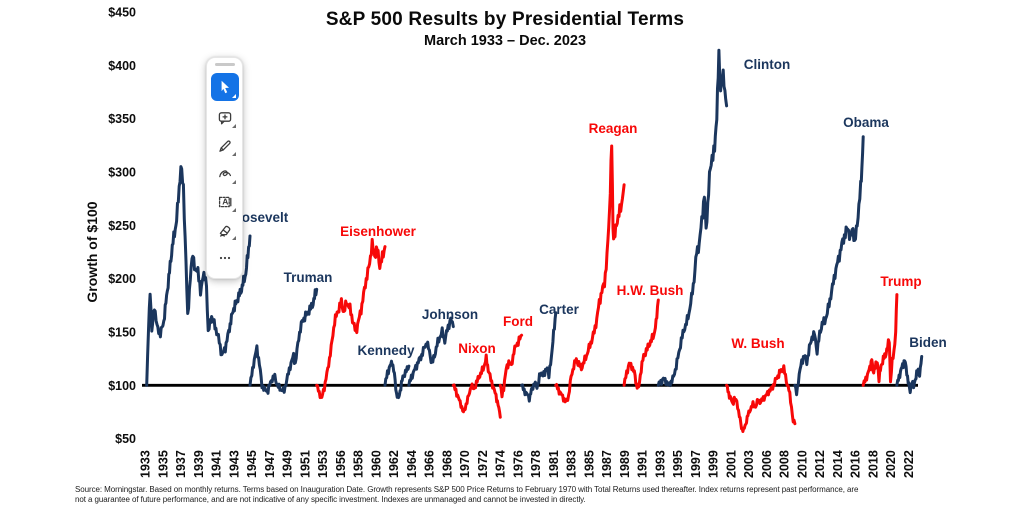 Image resolution: width=1024 pixels, height=512 pixels. What do you see at coordinates (554, 464) in the screenshot?
I see `x-tick-1981: 1981` at bounding box center [554, 464].